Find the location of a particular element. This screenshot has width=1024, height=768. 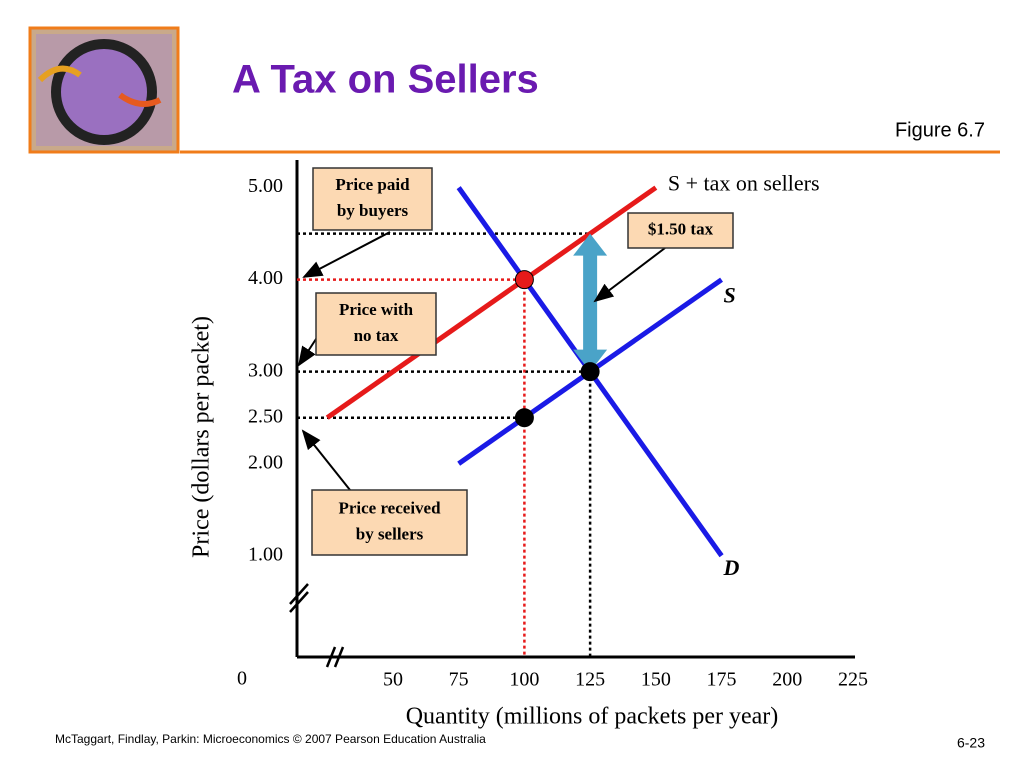

logo is located at coordinates (104, 90).